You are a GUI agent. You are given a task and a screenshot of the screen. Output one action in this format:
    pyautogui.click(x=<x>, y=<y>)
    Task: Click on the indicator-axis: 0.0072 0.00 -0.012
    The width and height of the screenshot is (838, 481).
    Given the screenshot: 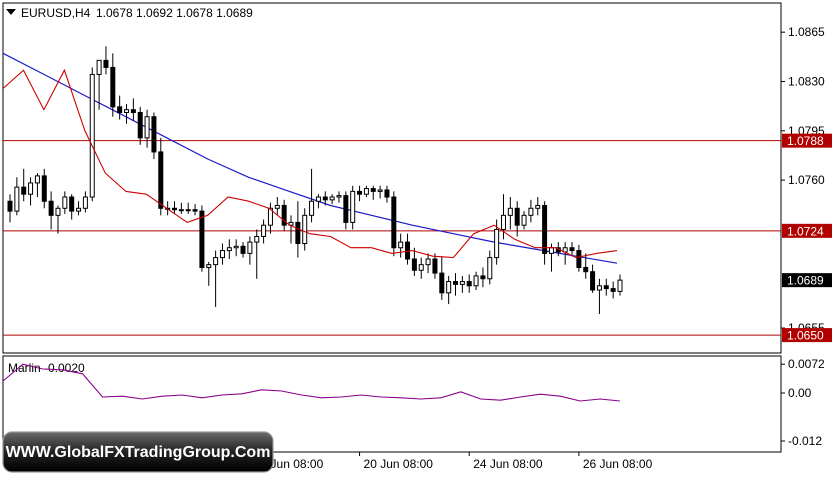 What is the action you would take?
    pyautogui.click(x=803, y=402)
    